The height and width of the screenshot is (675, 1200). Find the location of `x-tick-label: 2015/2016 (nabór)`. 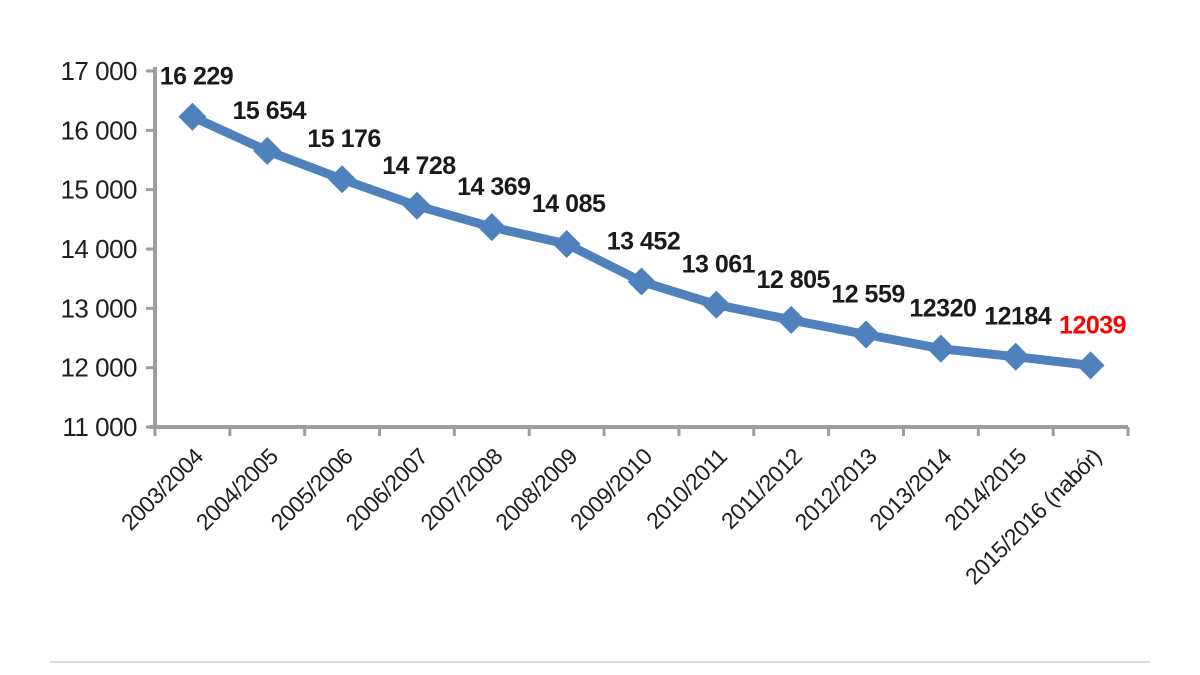

x-tick-label: 2015/2016 (nabór) is located at coordinates (1033, 516).